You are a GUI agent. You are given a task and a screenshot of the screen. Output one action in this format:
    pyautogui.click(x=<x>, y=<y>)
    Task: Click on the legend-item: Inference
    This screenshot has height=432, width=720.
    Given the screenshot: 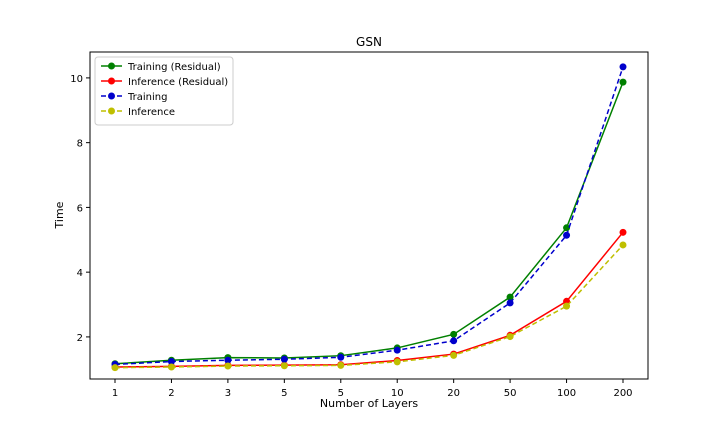 What is the action you would take?
    pyautogui.click(x=138, y=112)
    